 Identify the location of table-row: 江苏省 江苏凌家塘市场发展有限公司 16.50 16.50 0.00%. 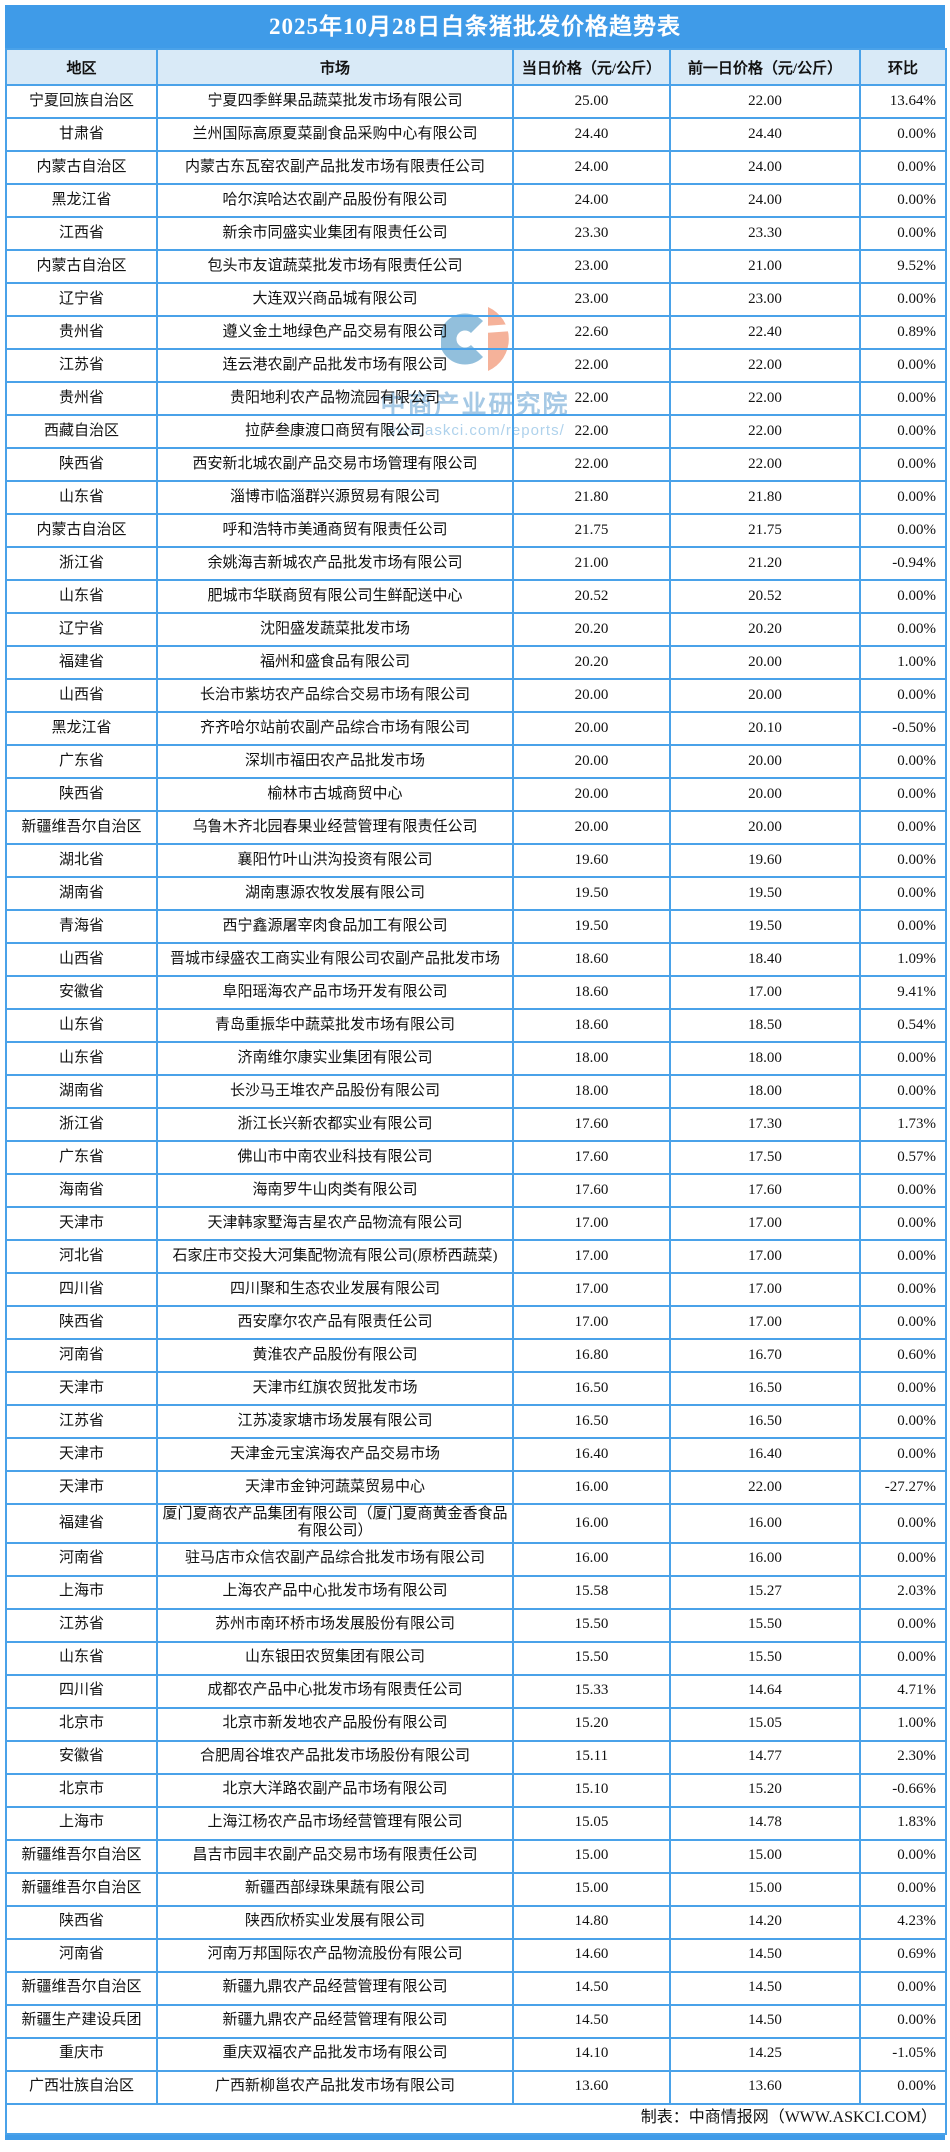
(476, 1421).